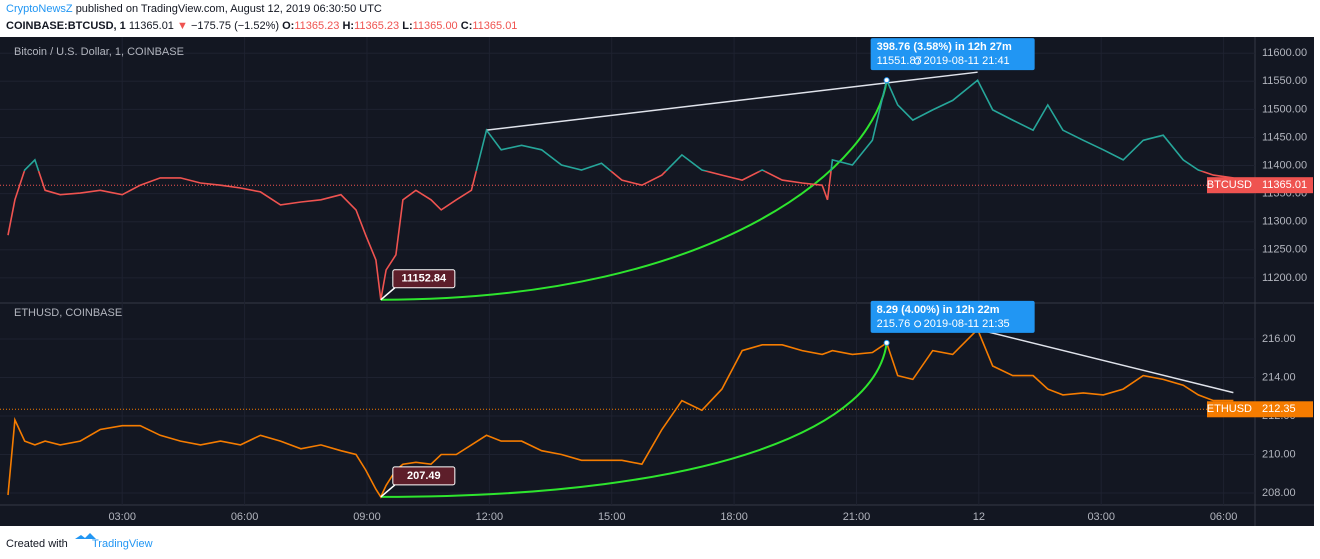  Describe the element at coordinates (122, 544) in the screenshot. I see `footer-brand: TradingView` at that location.